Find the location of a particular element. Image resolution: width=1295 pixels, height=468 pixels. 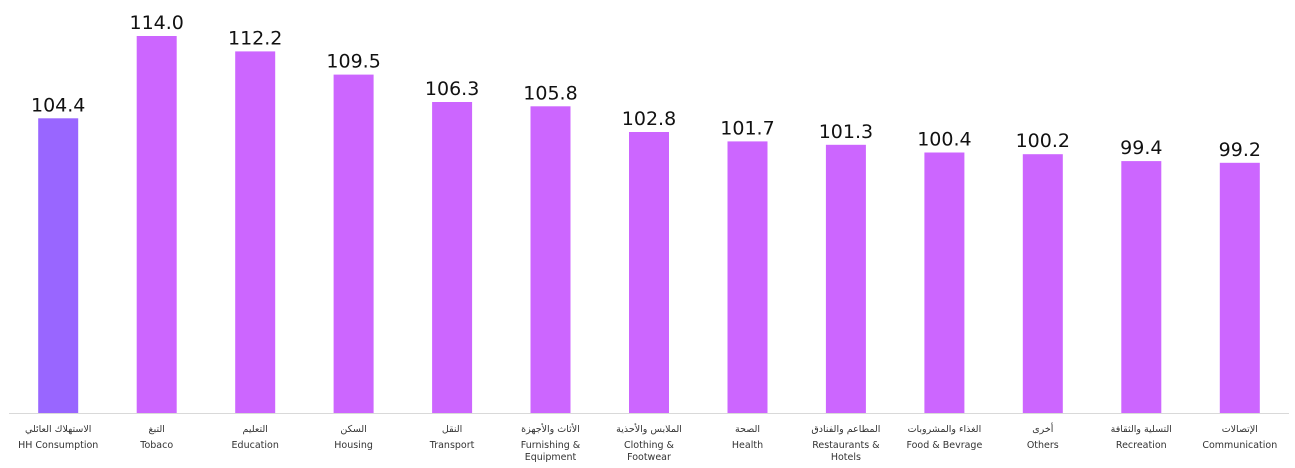

tick-label-english: Food & Bevrage is located at coordinates (944, 445).